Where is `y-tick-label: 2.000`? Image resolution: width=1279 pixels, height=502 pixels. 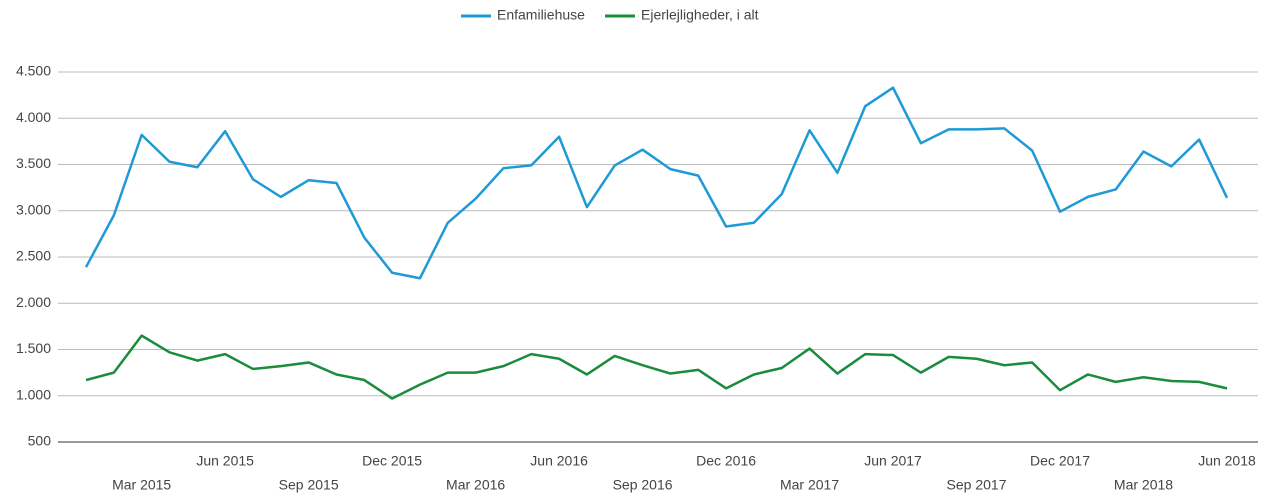
y-tick-label: 2.000 is located at coordinates (33, 302).